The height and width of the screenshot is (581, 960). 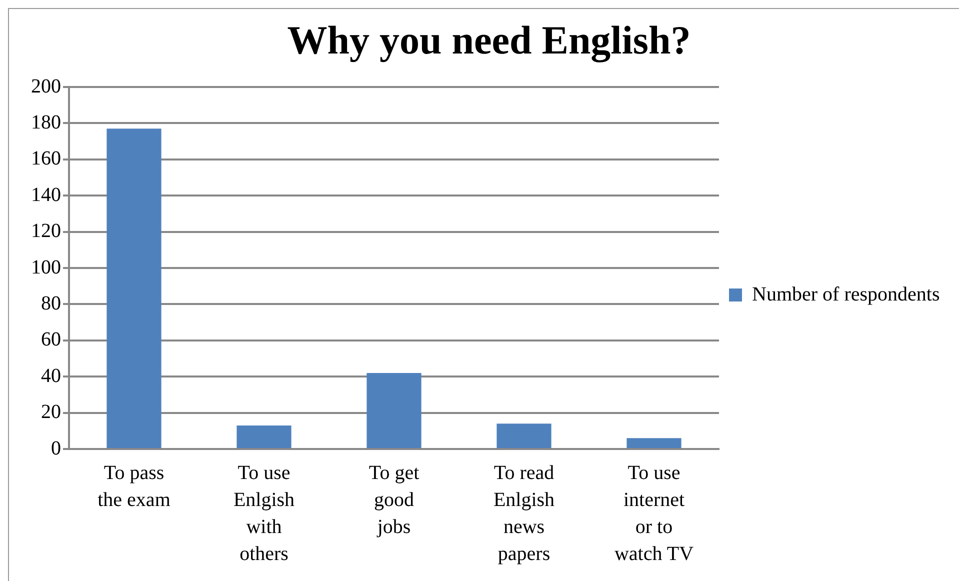 What do you see at coordinates (524, 513) in the screenshot?
I see `x-tick-label: To read Enlgish news papers` at bounding box center [524, 513].